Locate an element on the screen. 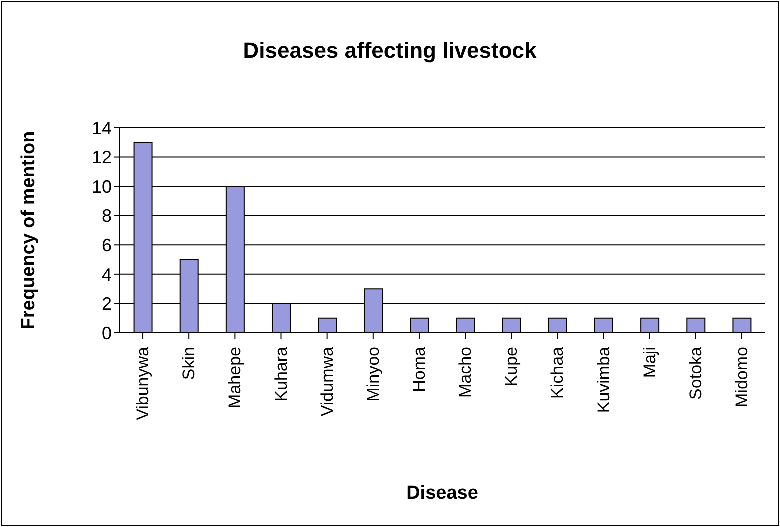  x-tick-label: Homa is located at coordinates (419, 369).